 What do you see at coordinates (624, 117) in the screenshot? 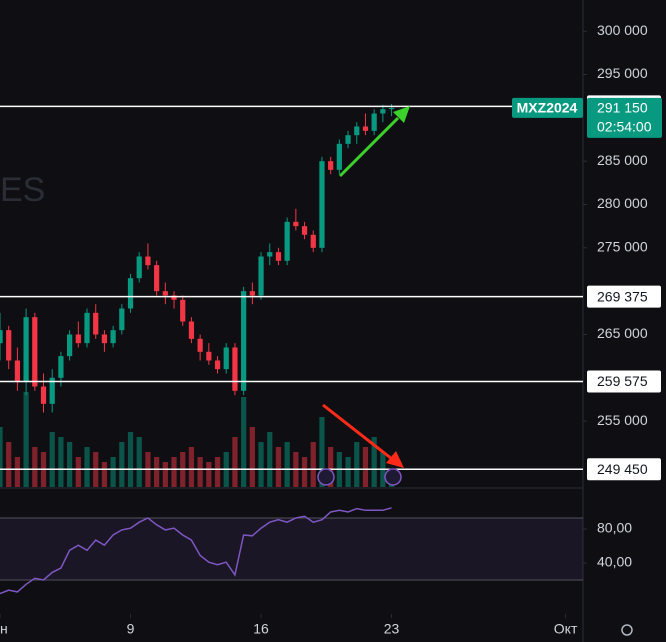
I see `price-box` at bounding box center [624, 117].